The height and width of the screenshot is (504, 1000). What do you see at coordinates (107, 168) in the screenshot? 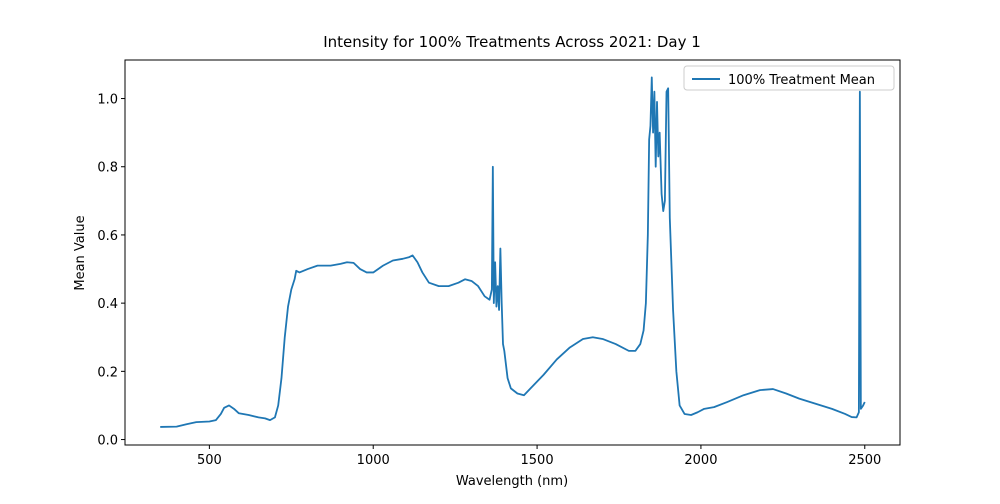
I see `y-tick-label: 0.8` at bounding box center [107, 168].